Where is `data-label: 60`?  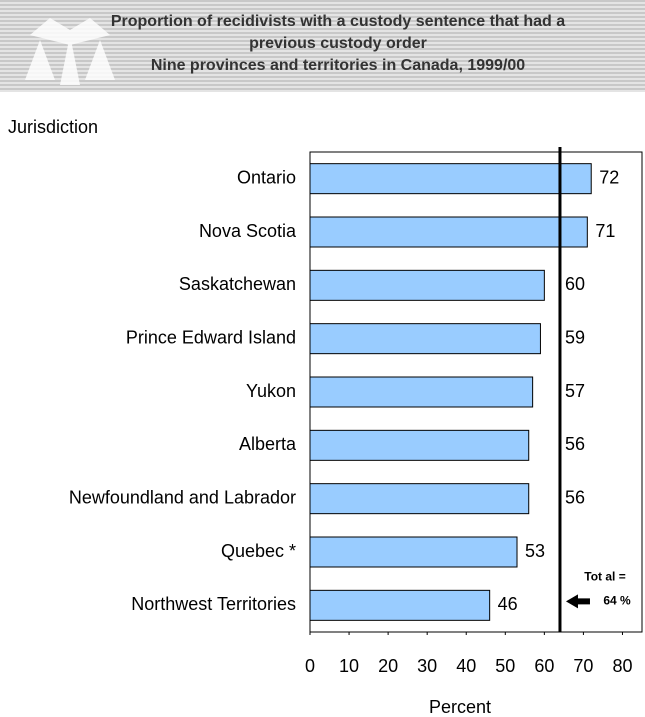
data-label: 60 is located at coordinates (575, 284).